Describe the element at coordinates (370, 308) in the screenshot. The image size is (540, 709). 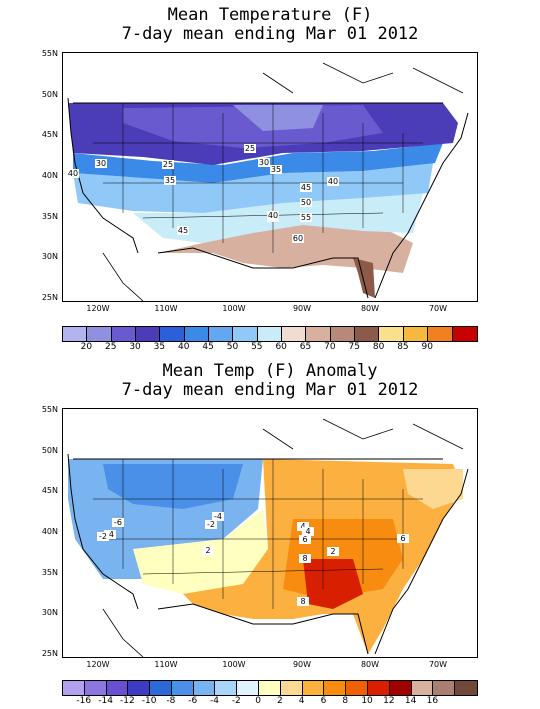
I see `longitude-label: 80W` at that location.